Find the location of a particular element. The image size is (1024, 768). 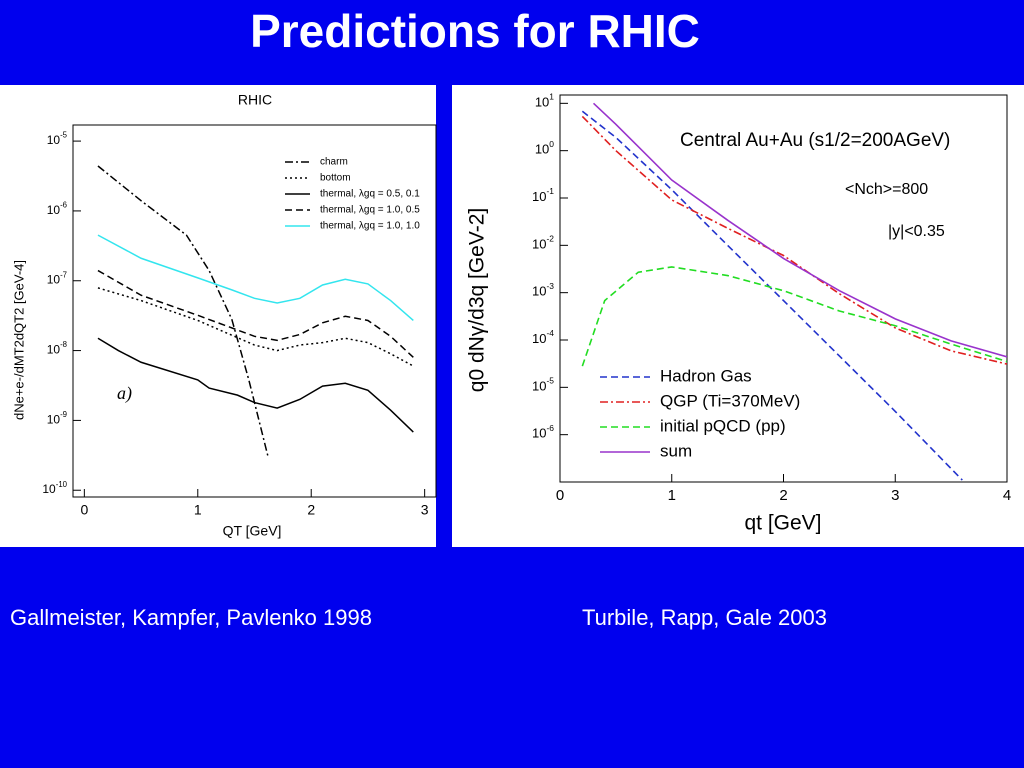

y-tick-label: 10⁰ is located at coordinates (544, 148).